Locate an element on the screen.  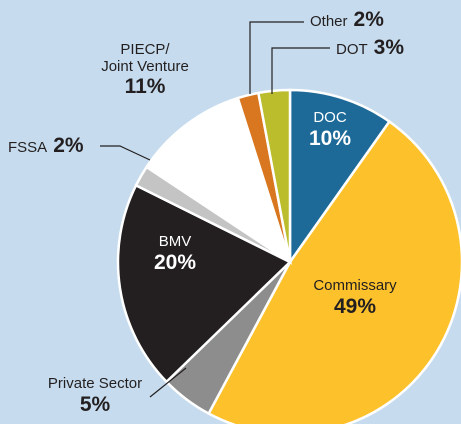
slice-label: Private Sector 5% is located at coordinates (95, 395).